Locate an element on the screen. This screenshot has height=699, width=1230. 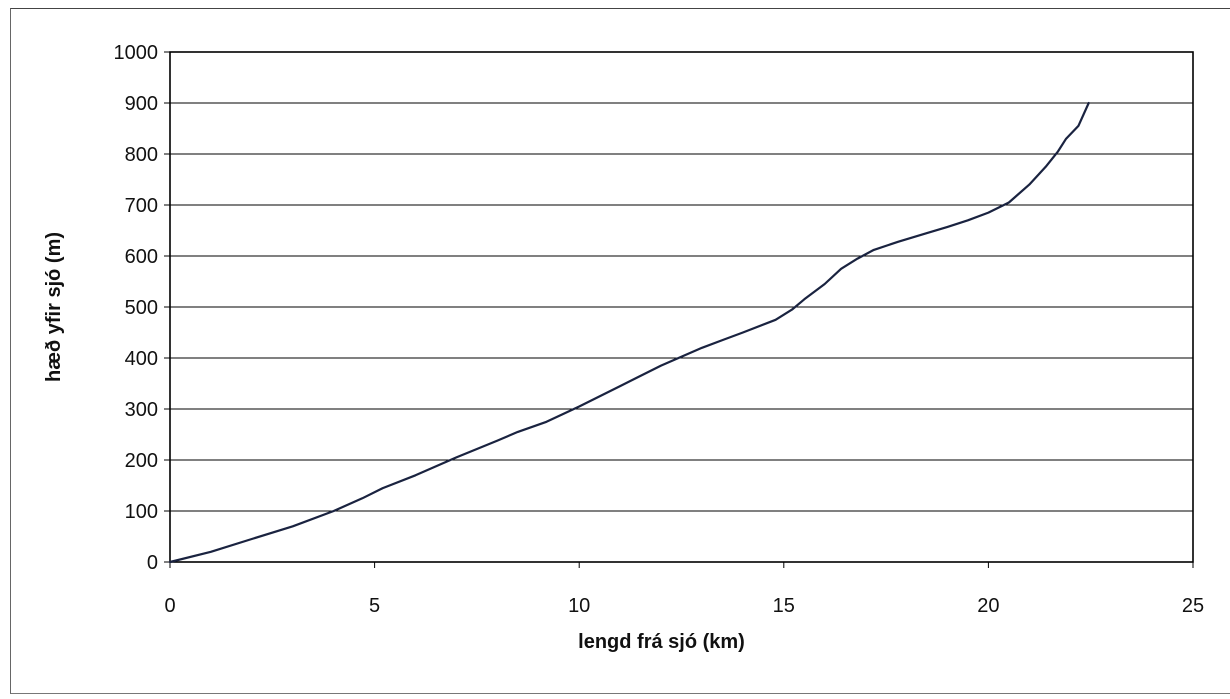
x-tick-label: 0 is located at coordinates (169, 606).